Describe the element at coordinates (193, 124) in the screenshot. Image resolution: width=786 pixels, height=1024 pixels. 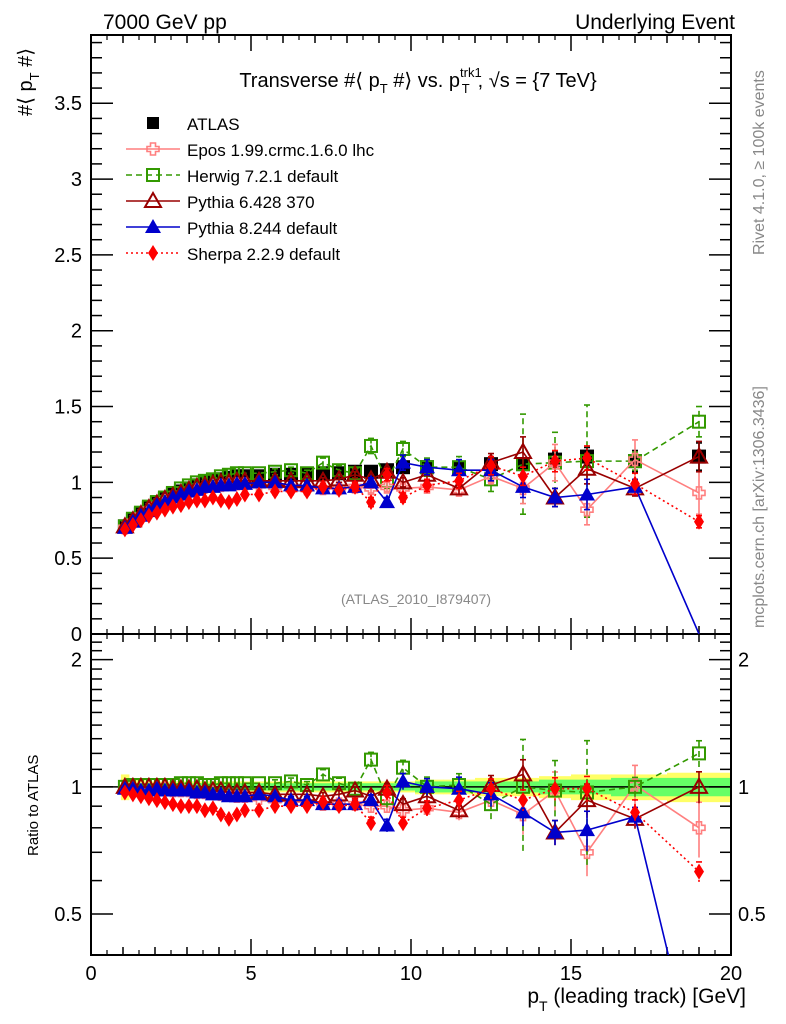
I see `legend-entry-atlas: ATLAS` at that location.